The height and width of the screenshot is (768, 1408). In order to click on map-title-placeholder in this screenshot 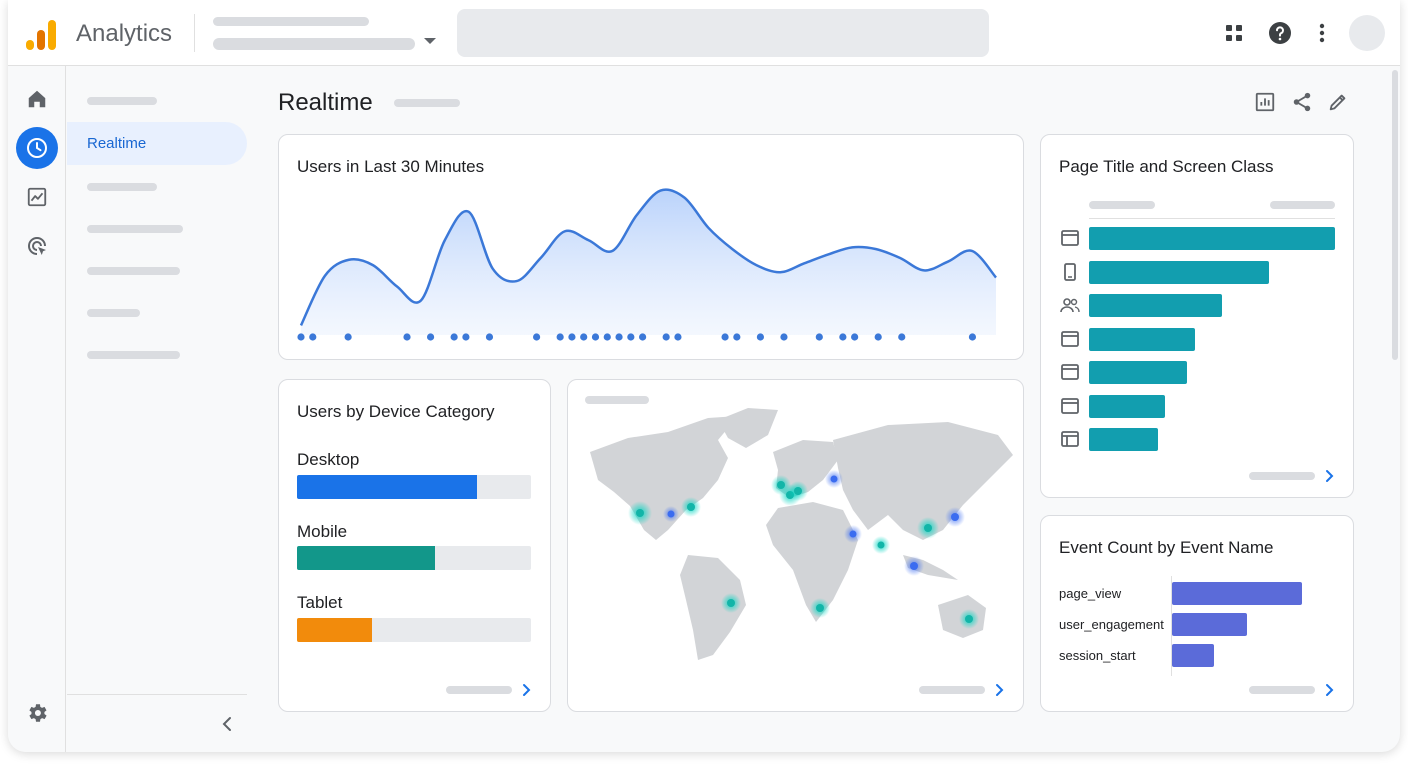, I will do `click(617, 400)`.